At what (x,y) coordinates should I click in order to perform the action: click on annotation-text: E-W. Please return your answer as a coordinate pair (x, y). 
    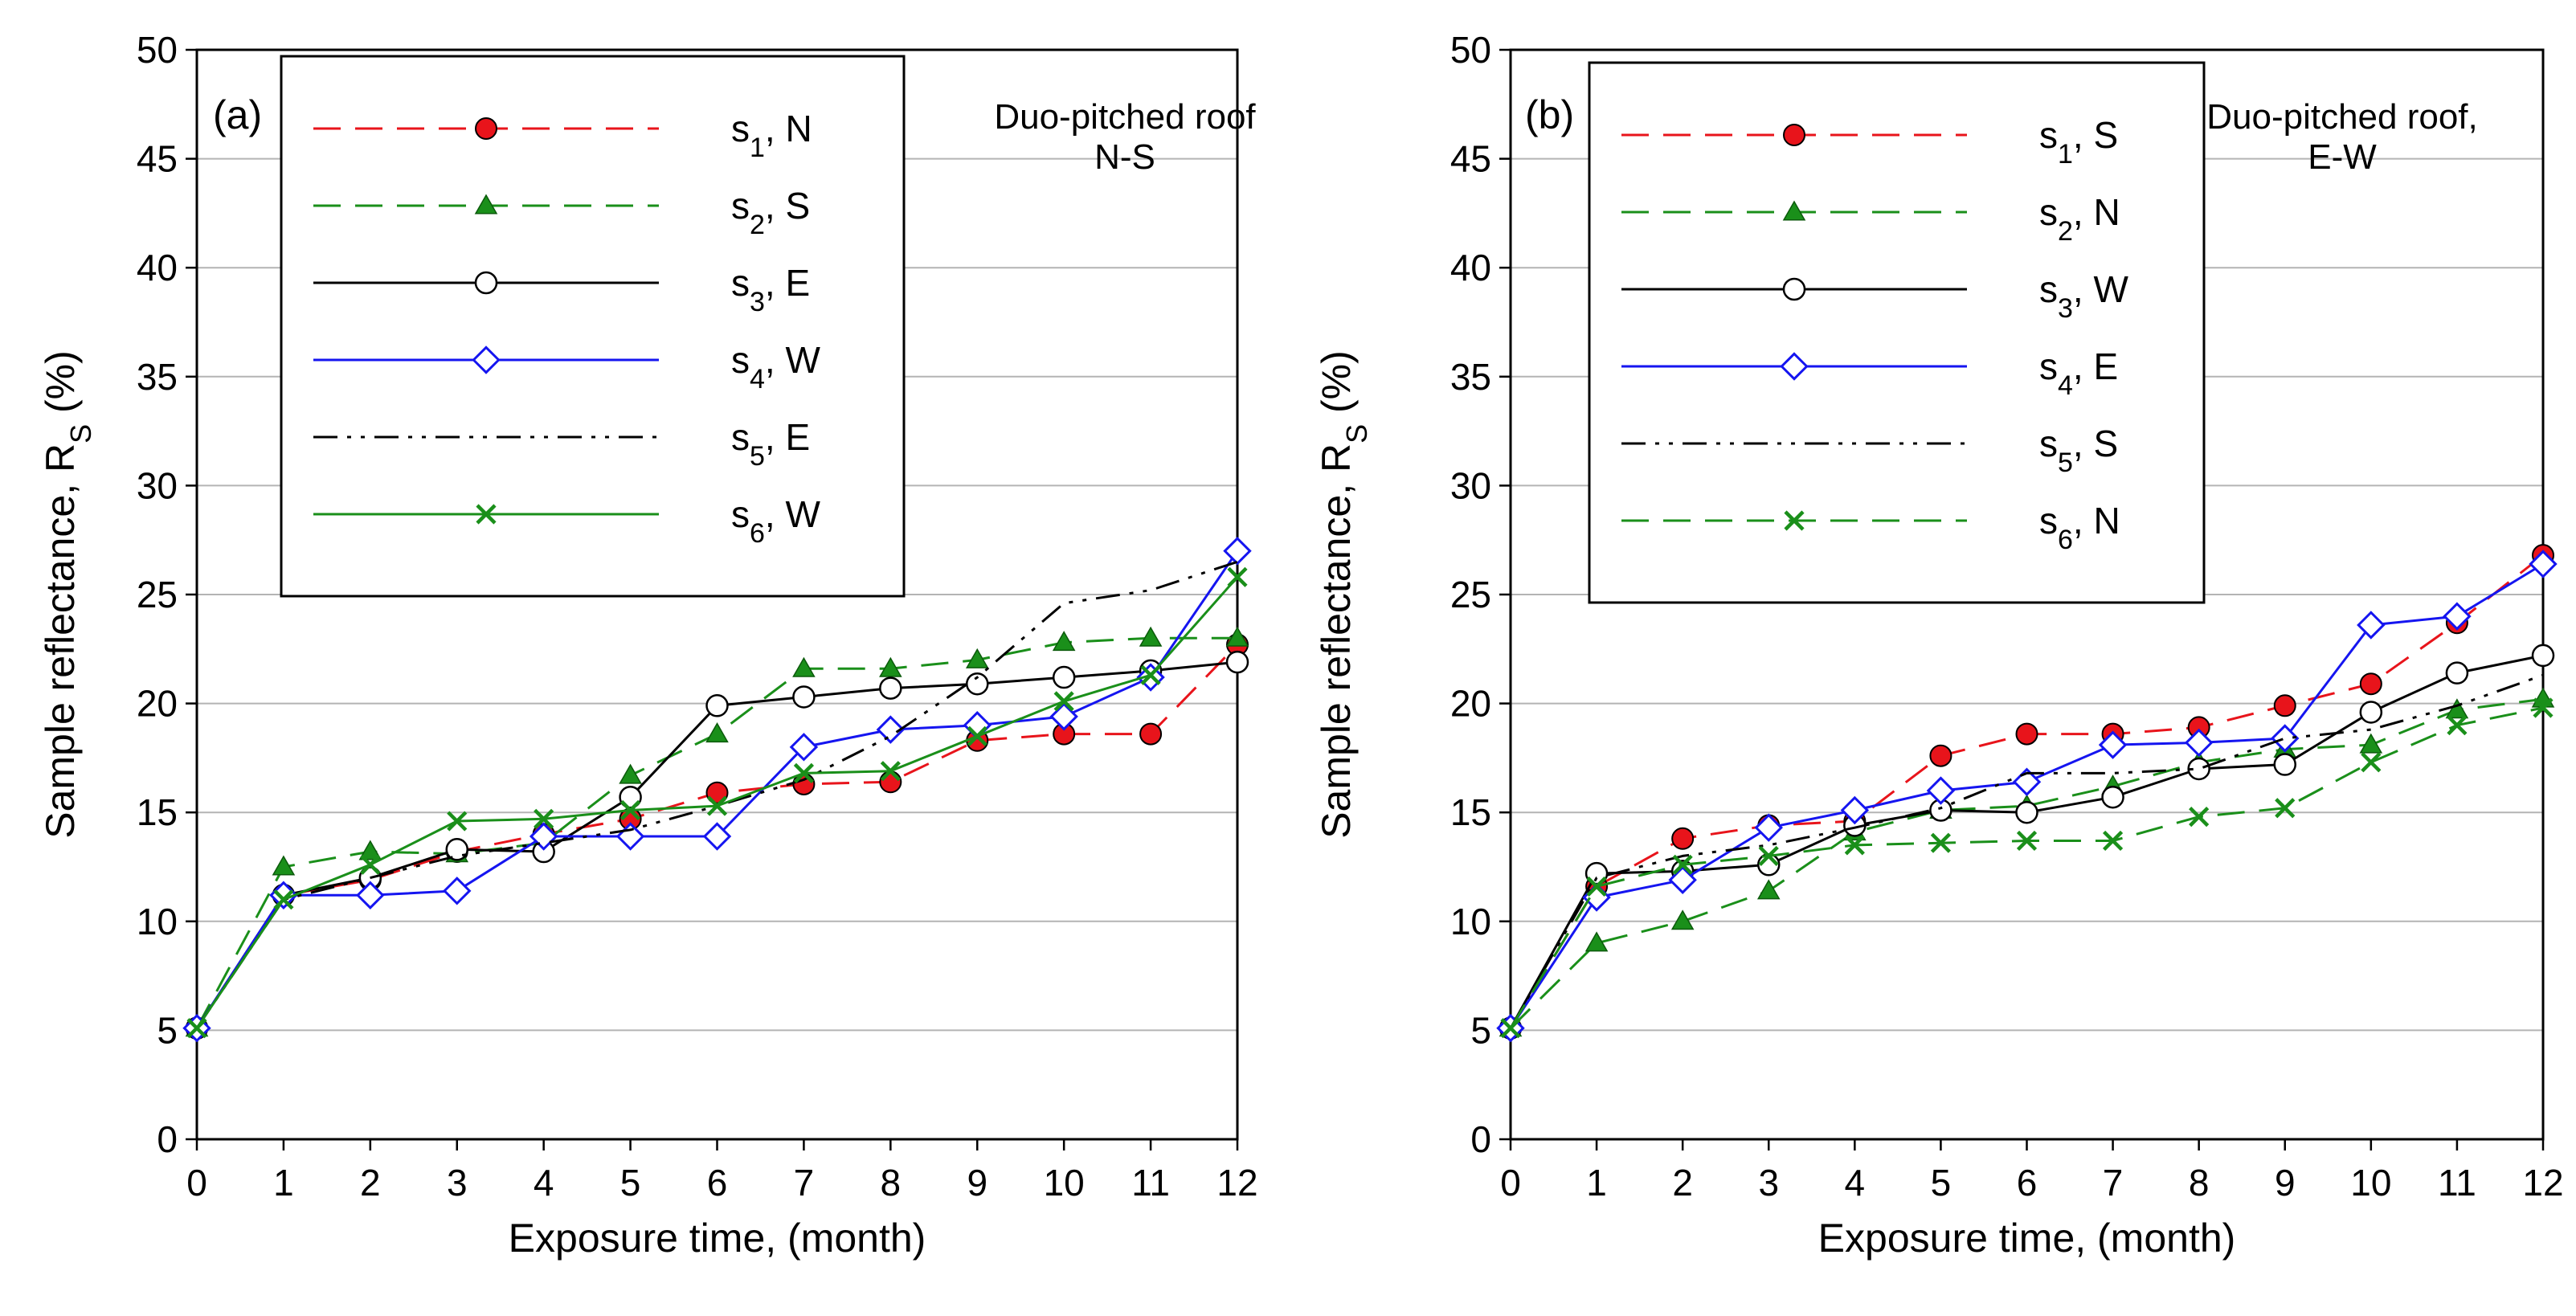
    Looking at the image, I should click on (2342, 157).